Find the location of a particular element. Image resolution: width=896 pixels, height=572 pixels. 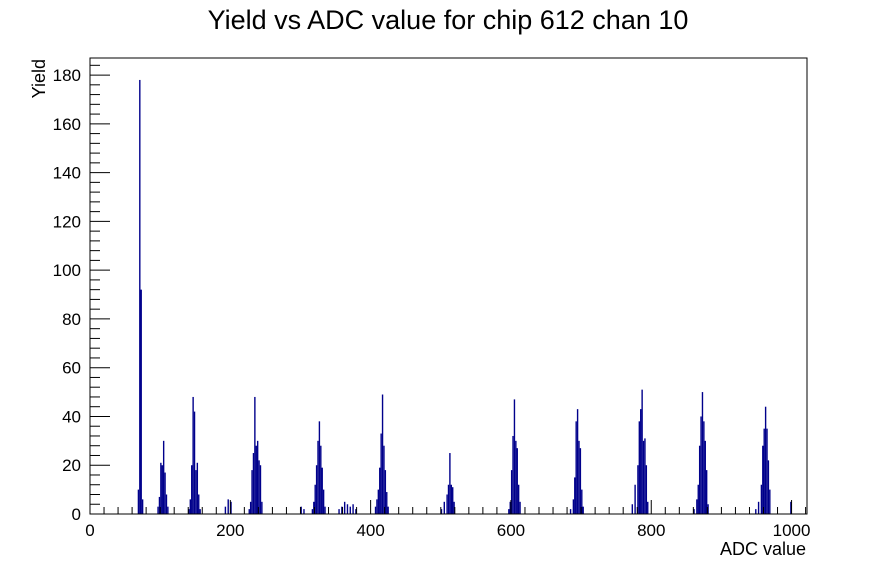

x-tick-label: 800 is located at coordinates (651, 530).